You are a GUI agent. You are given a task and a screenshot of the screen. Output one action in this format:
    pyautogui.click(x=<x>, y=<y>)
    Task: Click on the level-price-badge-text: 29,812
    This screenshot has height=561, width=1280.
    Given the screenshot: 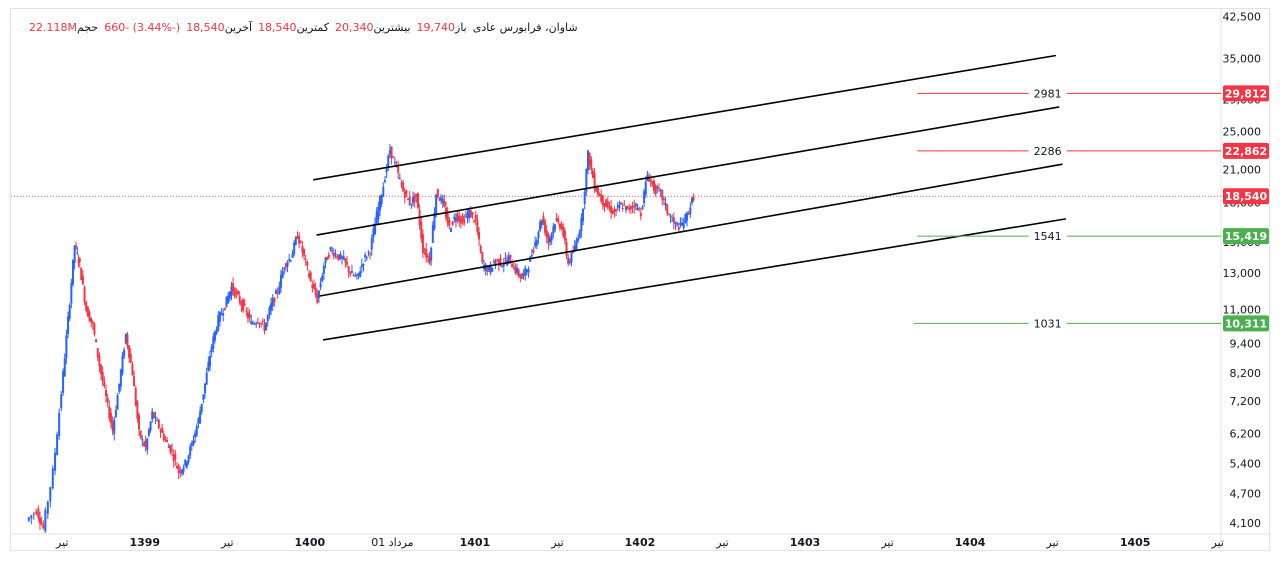 What is the action you would take?
    pyautogui.click(x=1246, y=93)
    